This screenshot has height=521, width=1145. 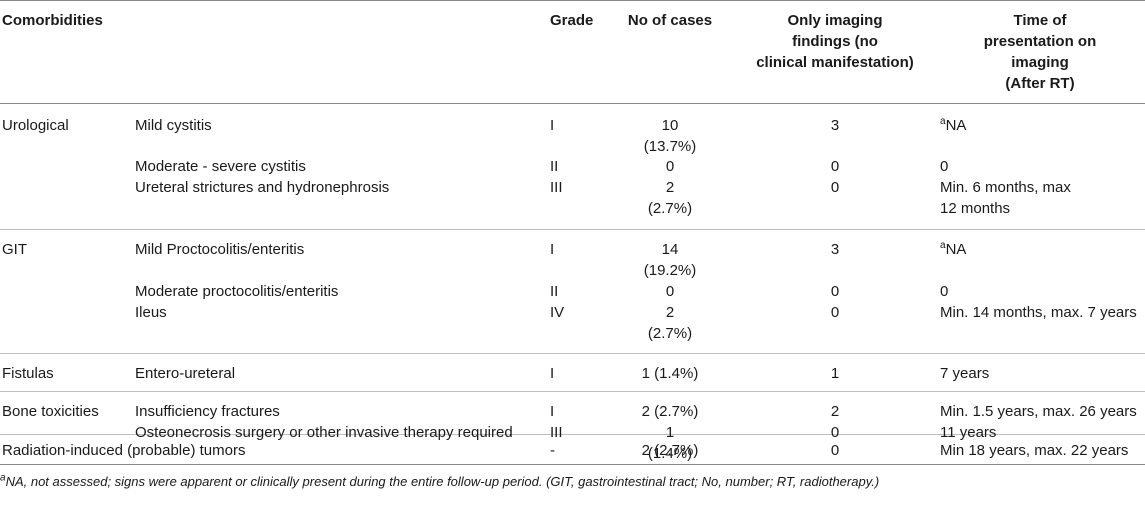 What do you see at coordinates (1034, 450) in the screenshot?
I see `time-cell: Min 18 years, max. 22 years` at bounding box center [1034, 450].